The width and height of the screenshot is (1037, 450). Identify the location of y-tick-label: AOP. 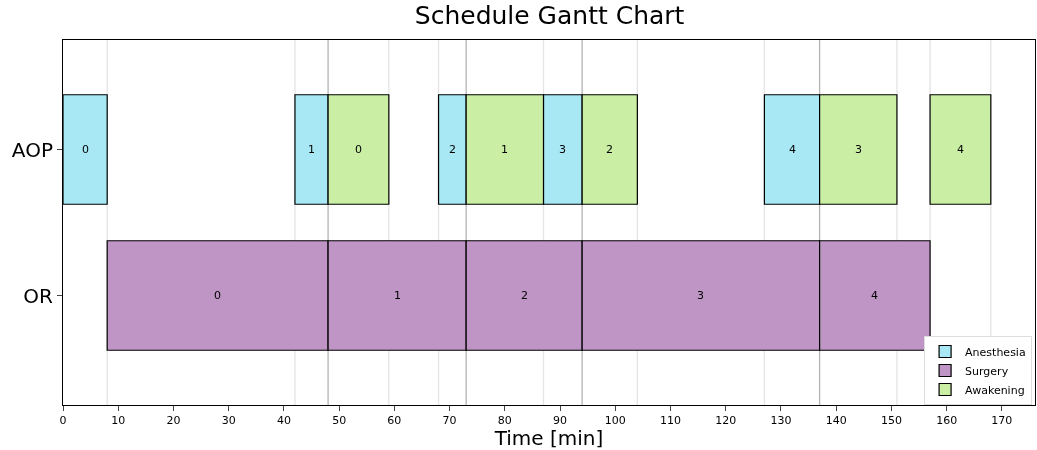
(32, 149).